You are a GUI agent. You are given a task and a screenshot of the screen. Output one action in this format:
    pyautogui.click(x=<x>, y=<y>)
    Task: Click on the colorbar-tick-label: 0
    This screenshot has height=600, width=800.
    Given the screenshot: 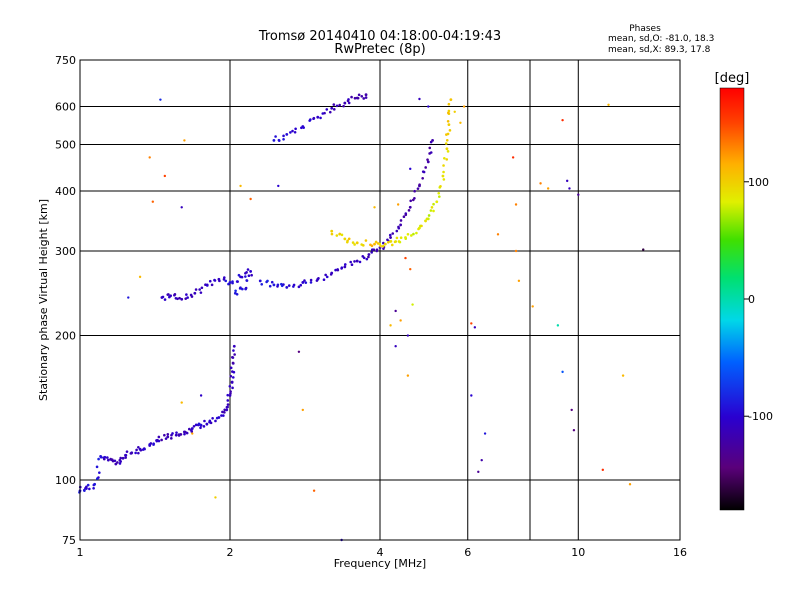 What is the action you would take?
    pyautogui.click(x=751, y=299)
    